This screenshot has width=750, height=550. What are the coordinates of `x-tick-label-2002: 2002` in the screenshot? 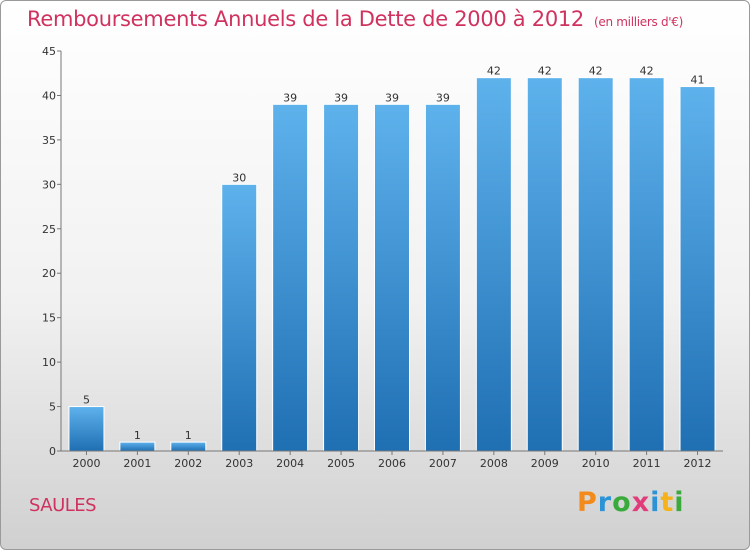 It's located at (188, 463).